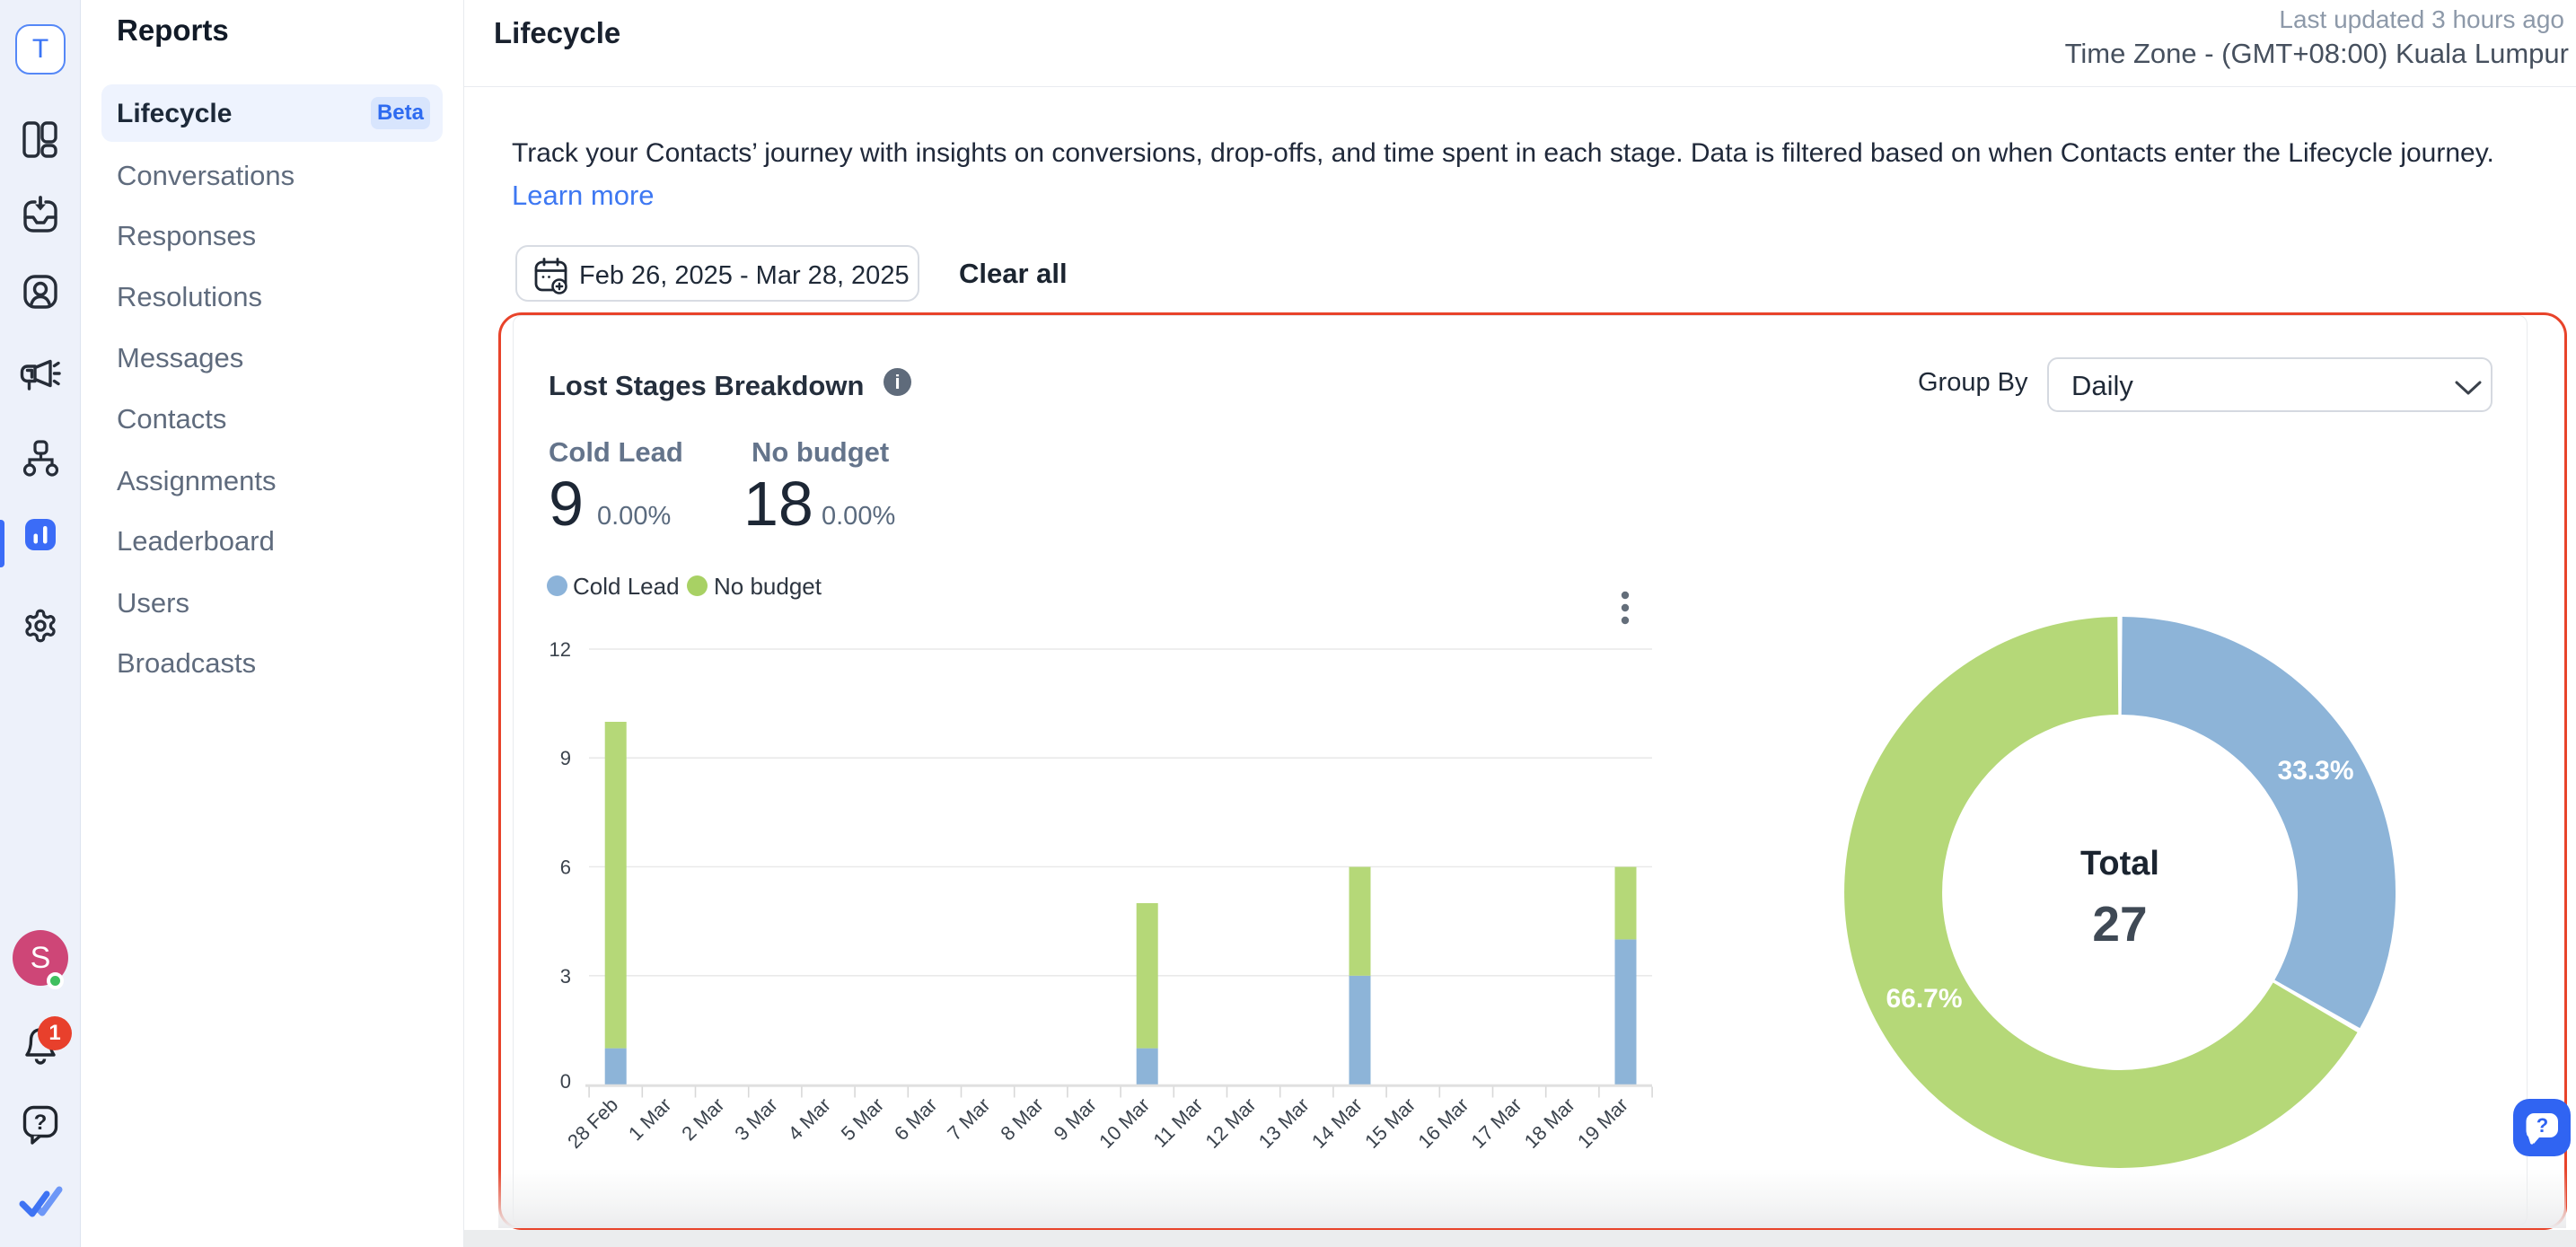  I want to click on svg-text: 8 Mar, so click(1021, 1119).